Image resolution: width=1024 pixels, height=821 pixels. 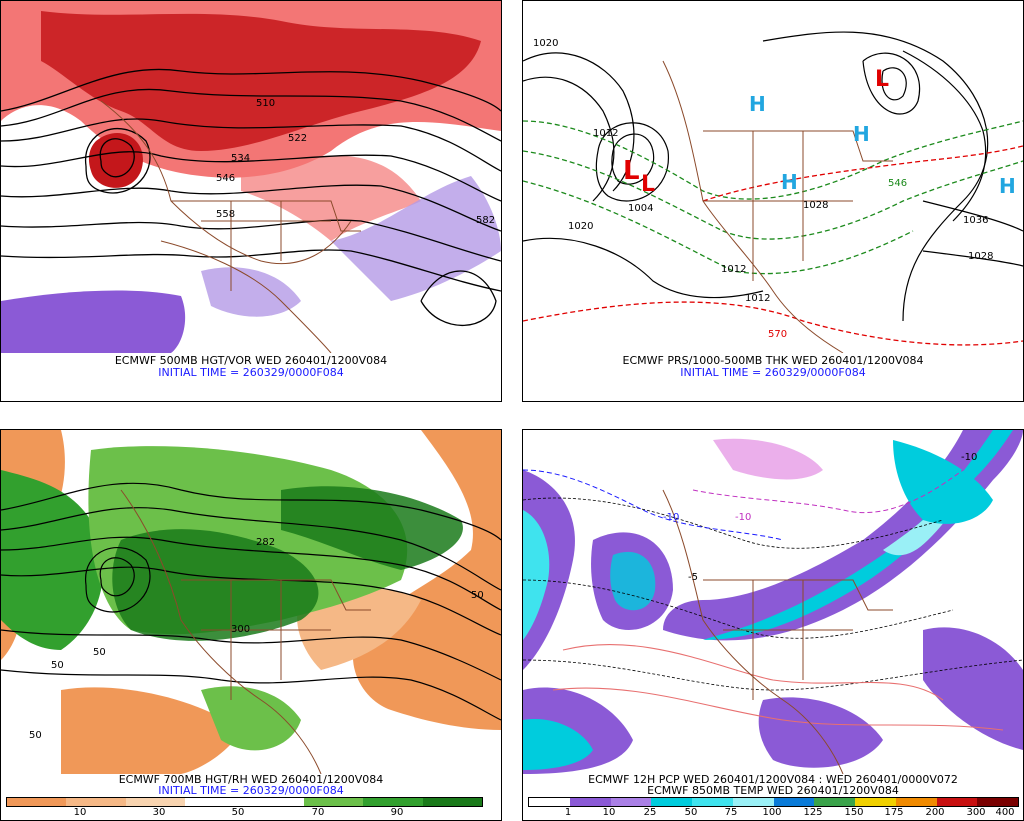 I want to click on precip-front-core, so click(x=923, y=518).